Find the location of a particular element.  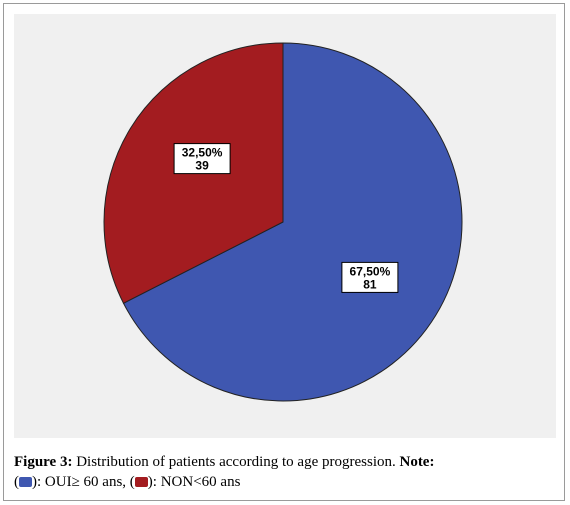

caption-open-paren: ( is located at coordinates (16, 482).